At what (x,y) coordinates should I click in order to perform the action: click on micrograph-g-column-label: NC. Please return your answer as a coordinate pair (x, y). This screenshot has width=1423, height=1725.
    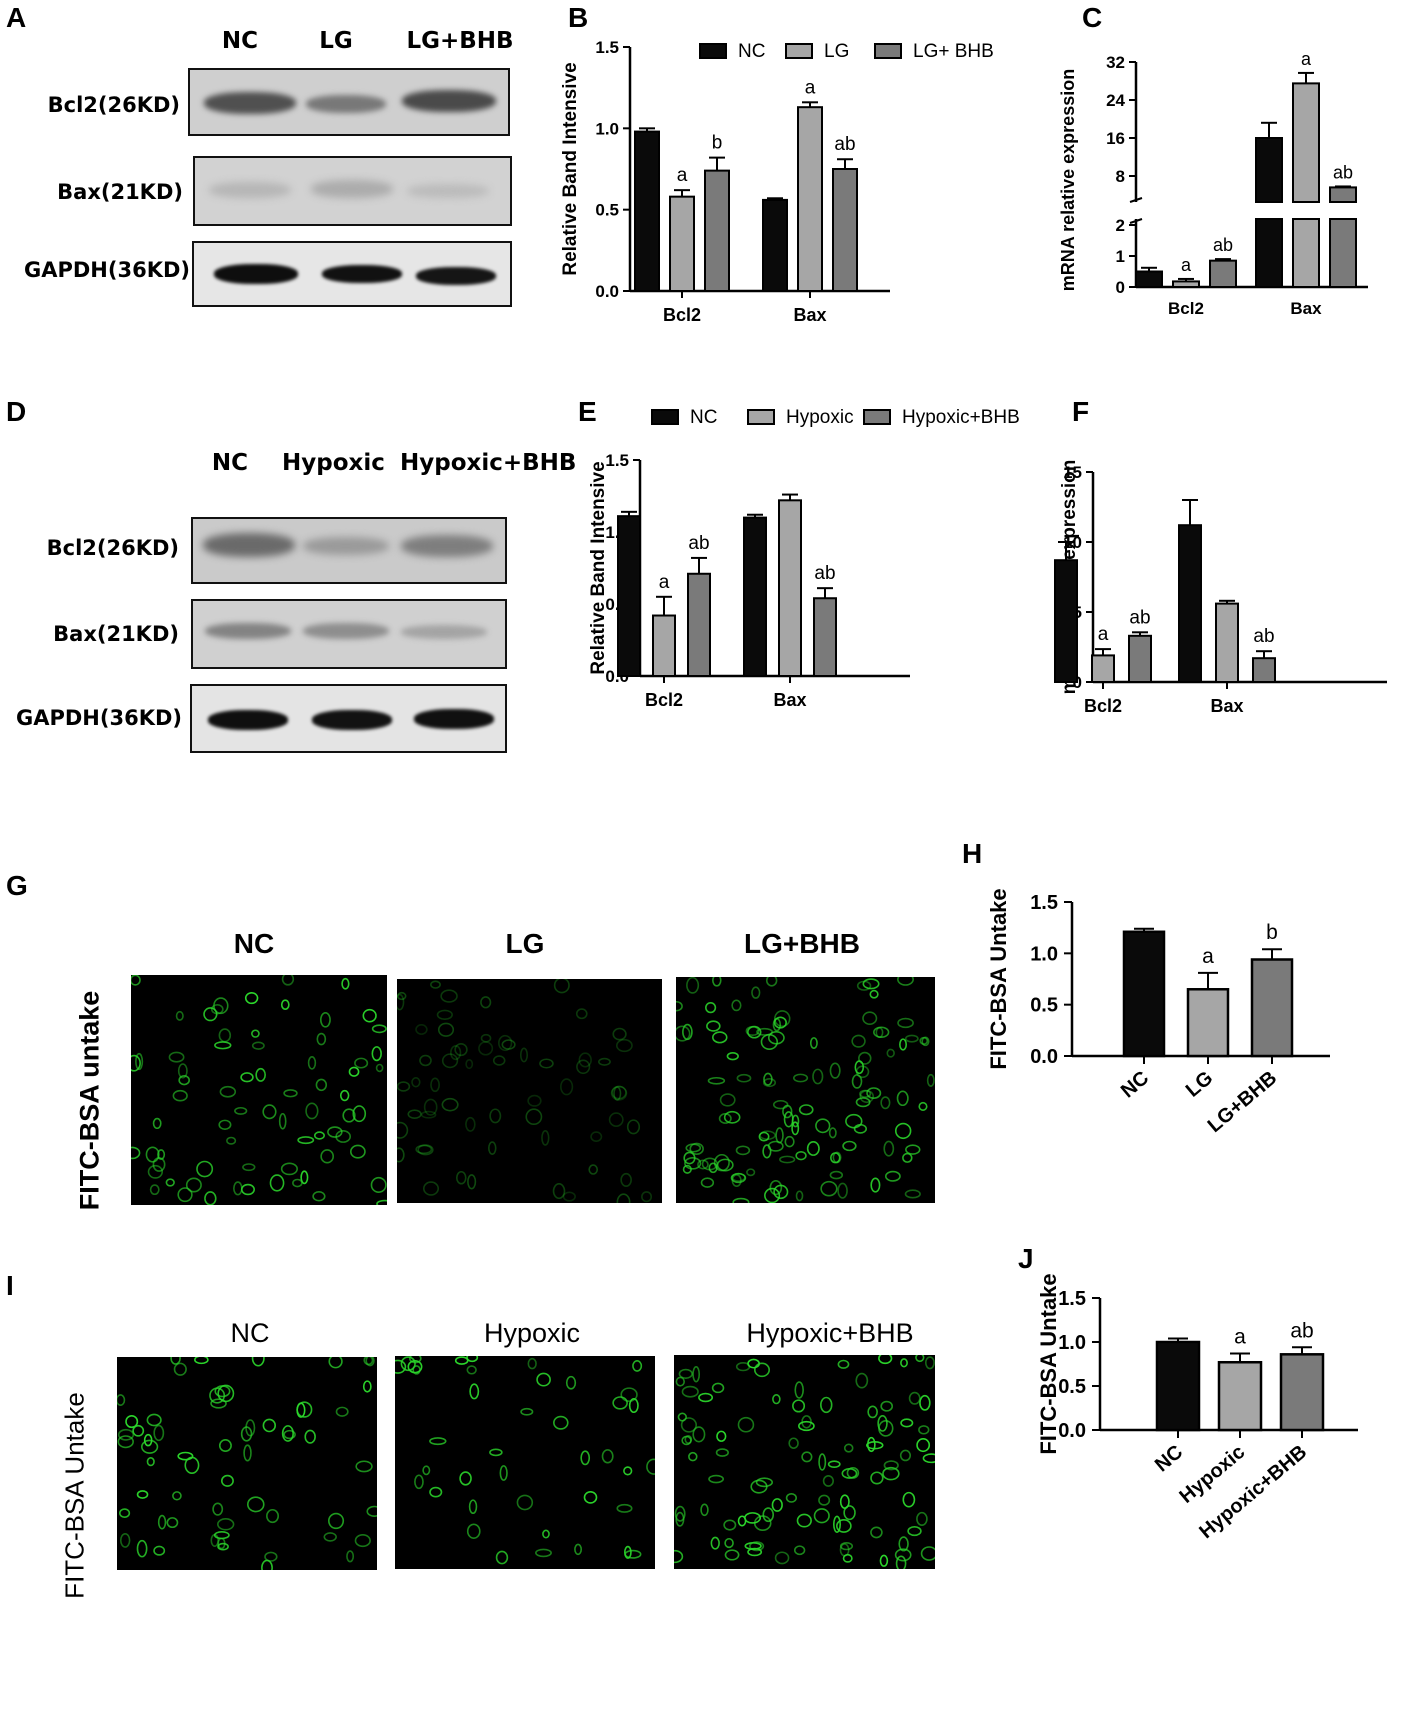
    Looking at the image, I should click on (254, 943).